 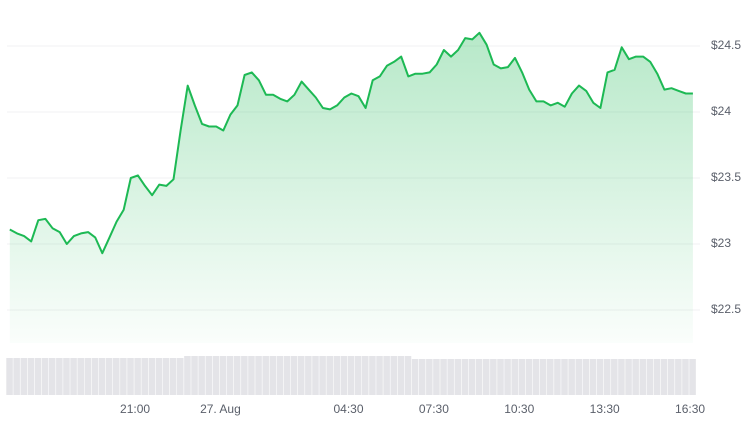 What do you see at coordinates (690, 409) in the screenshot?
I see `x-tick-label: 16:30` at bounding box center [690, 409].